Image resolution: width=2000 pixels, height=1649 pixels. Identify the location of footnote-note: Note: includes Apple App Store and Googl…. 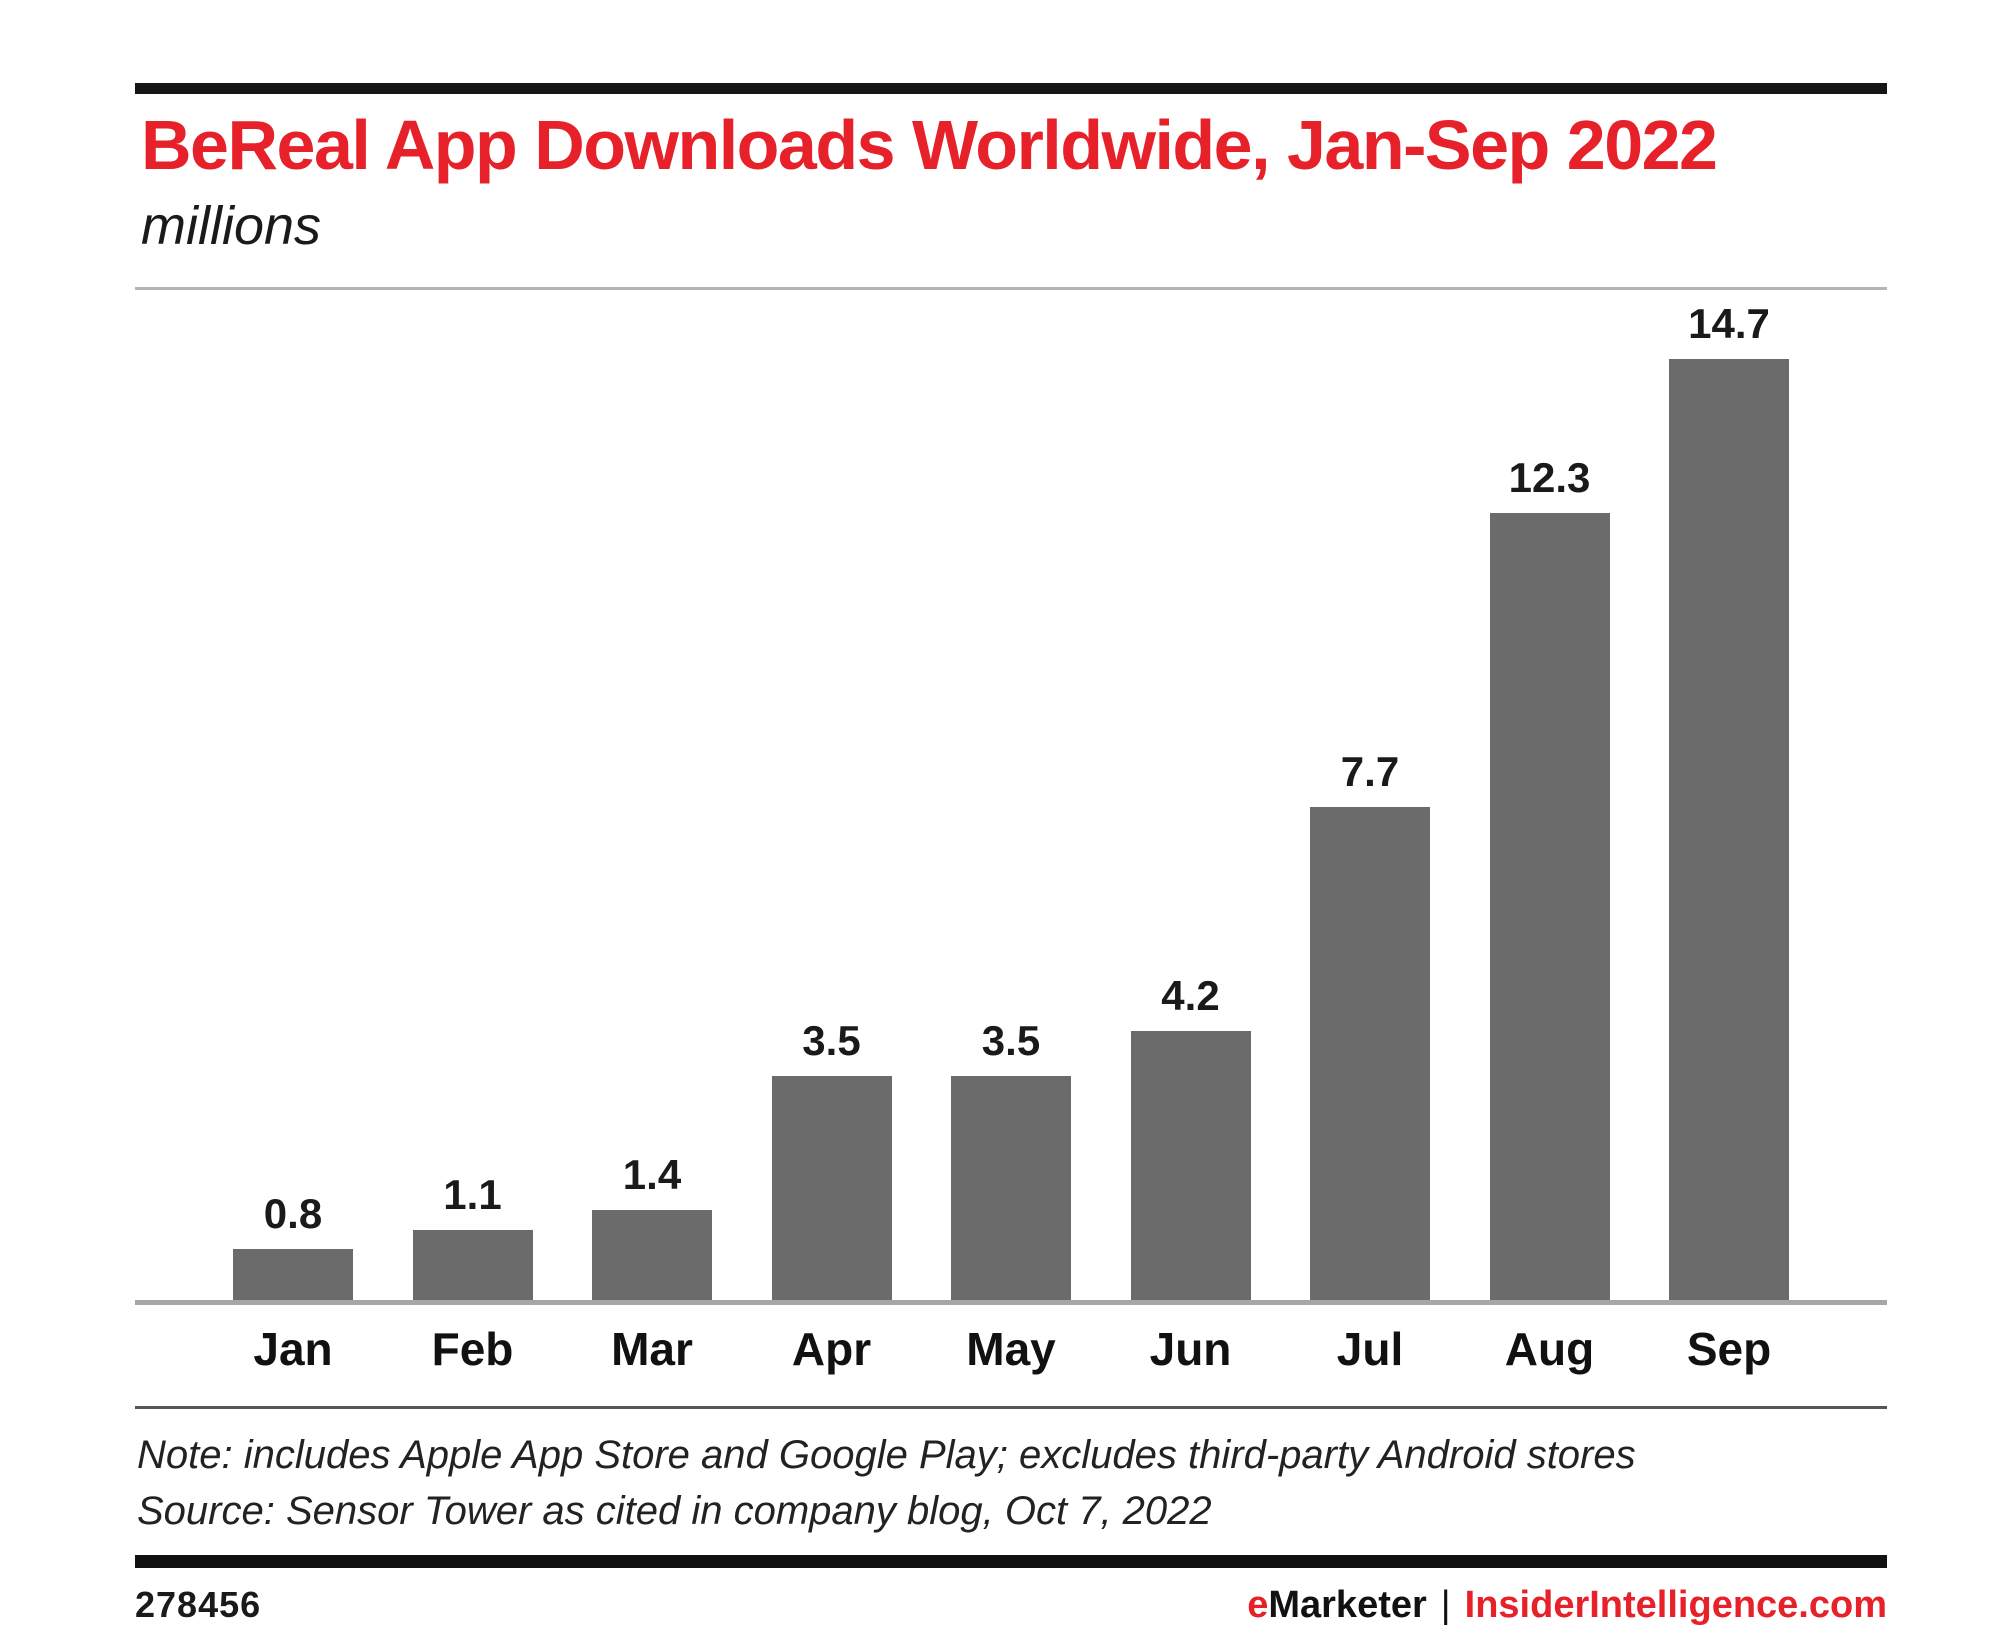
(886, 1455).